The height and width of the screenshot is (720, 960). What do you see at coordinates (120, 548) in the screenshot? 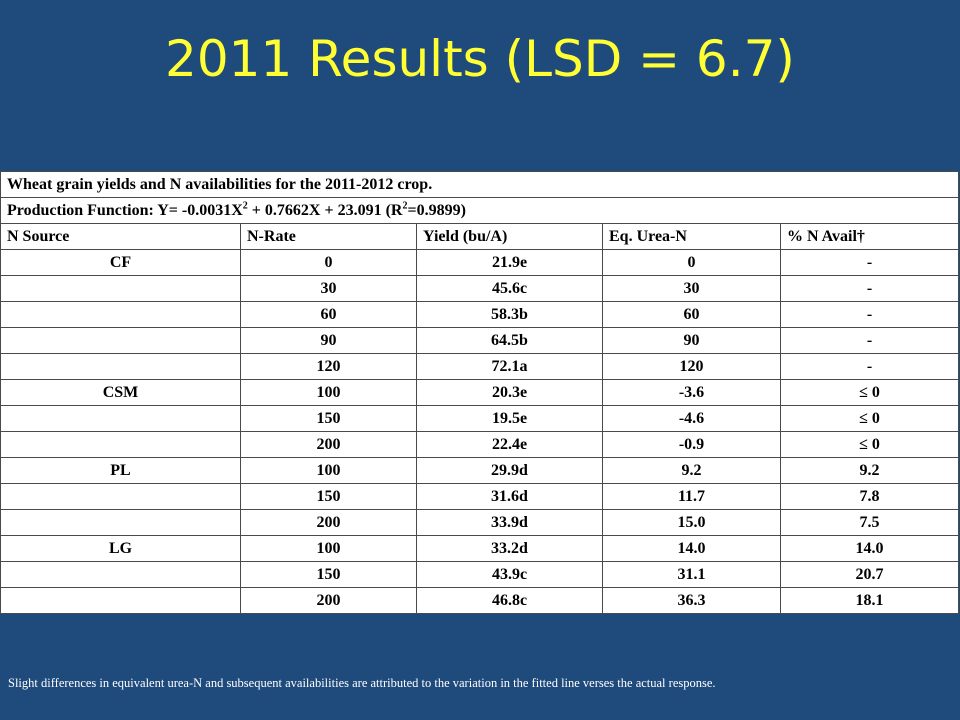
I see `cell-n-source: LG` at bounding box center [120, 548].